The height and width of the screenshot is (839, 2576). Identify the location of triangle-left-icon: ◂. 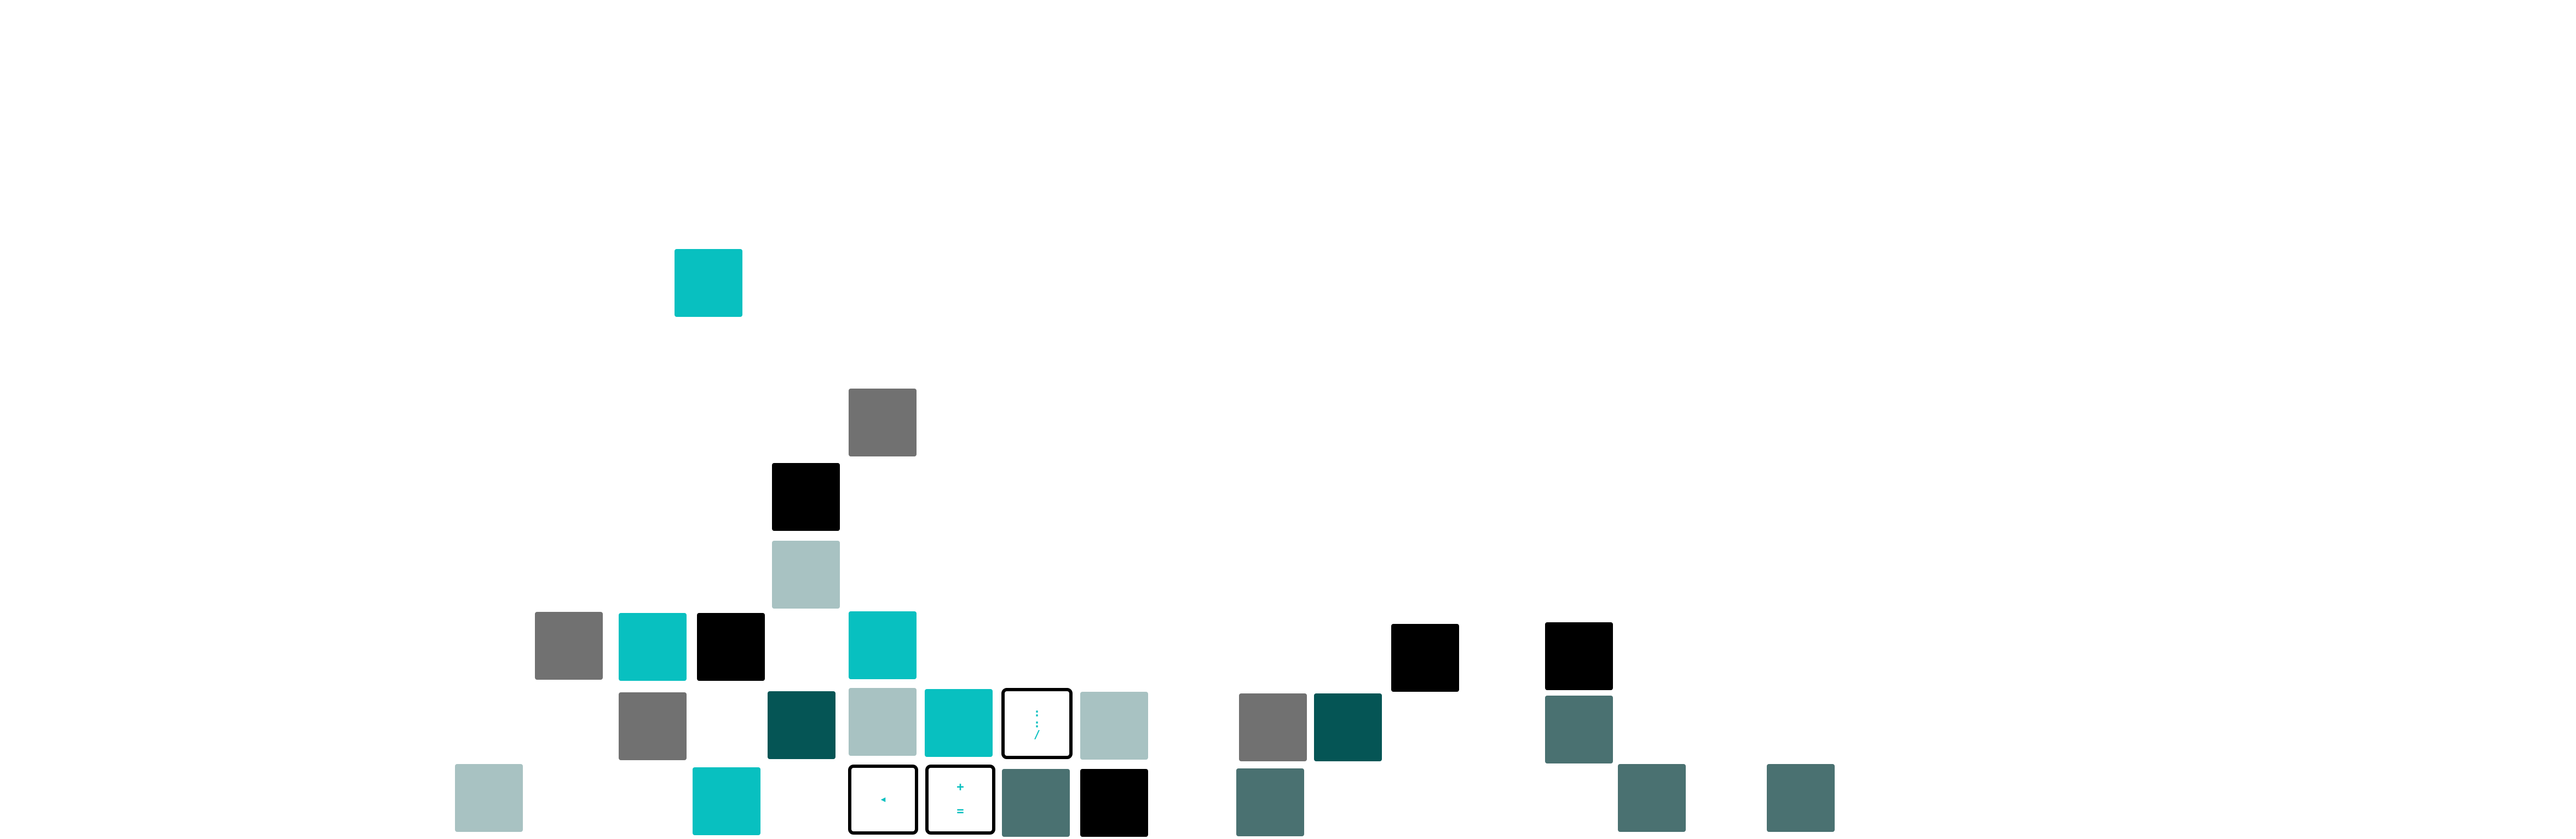
(883, 799).